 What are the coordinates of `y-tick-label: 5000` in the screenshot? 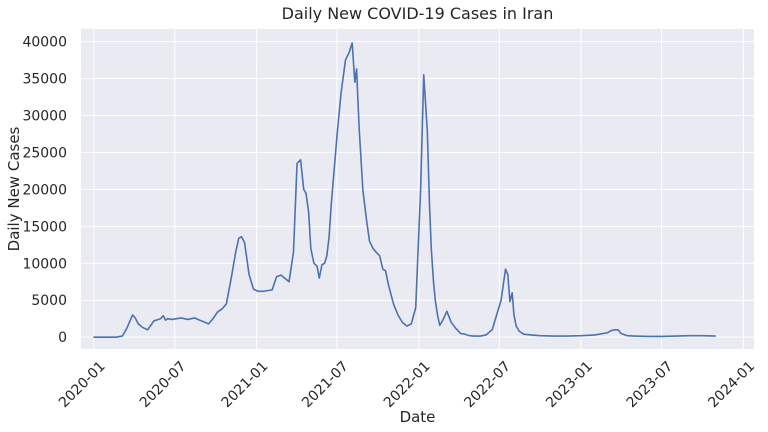 It's located at (49, 301).